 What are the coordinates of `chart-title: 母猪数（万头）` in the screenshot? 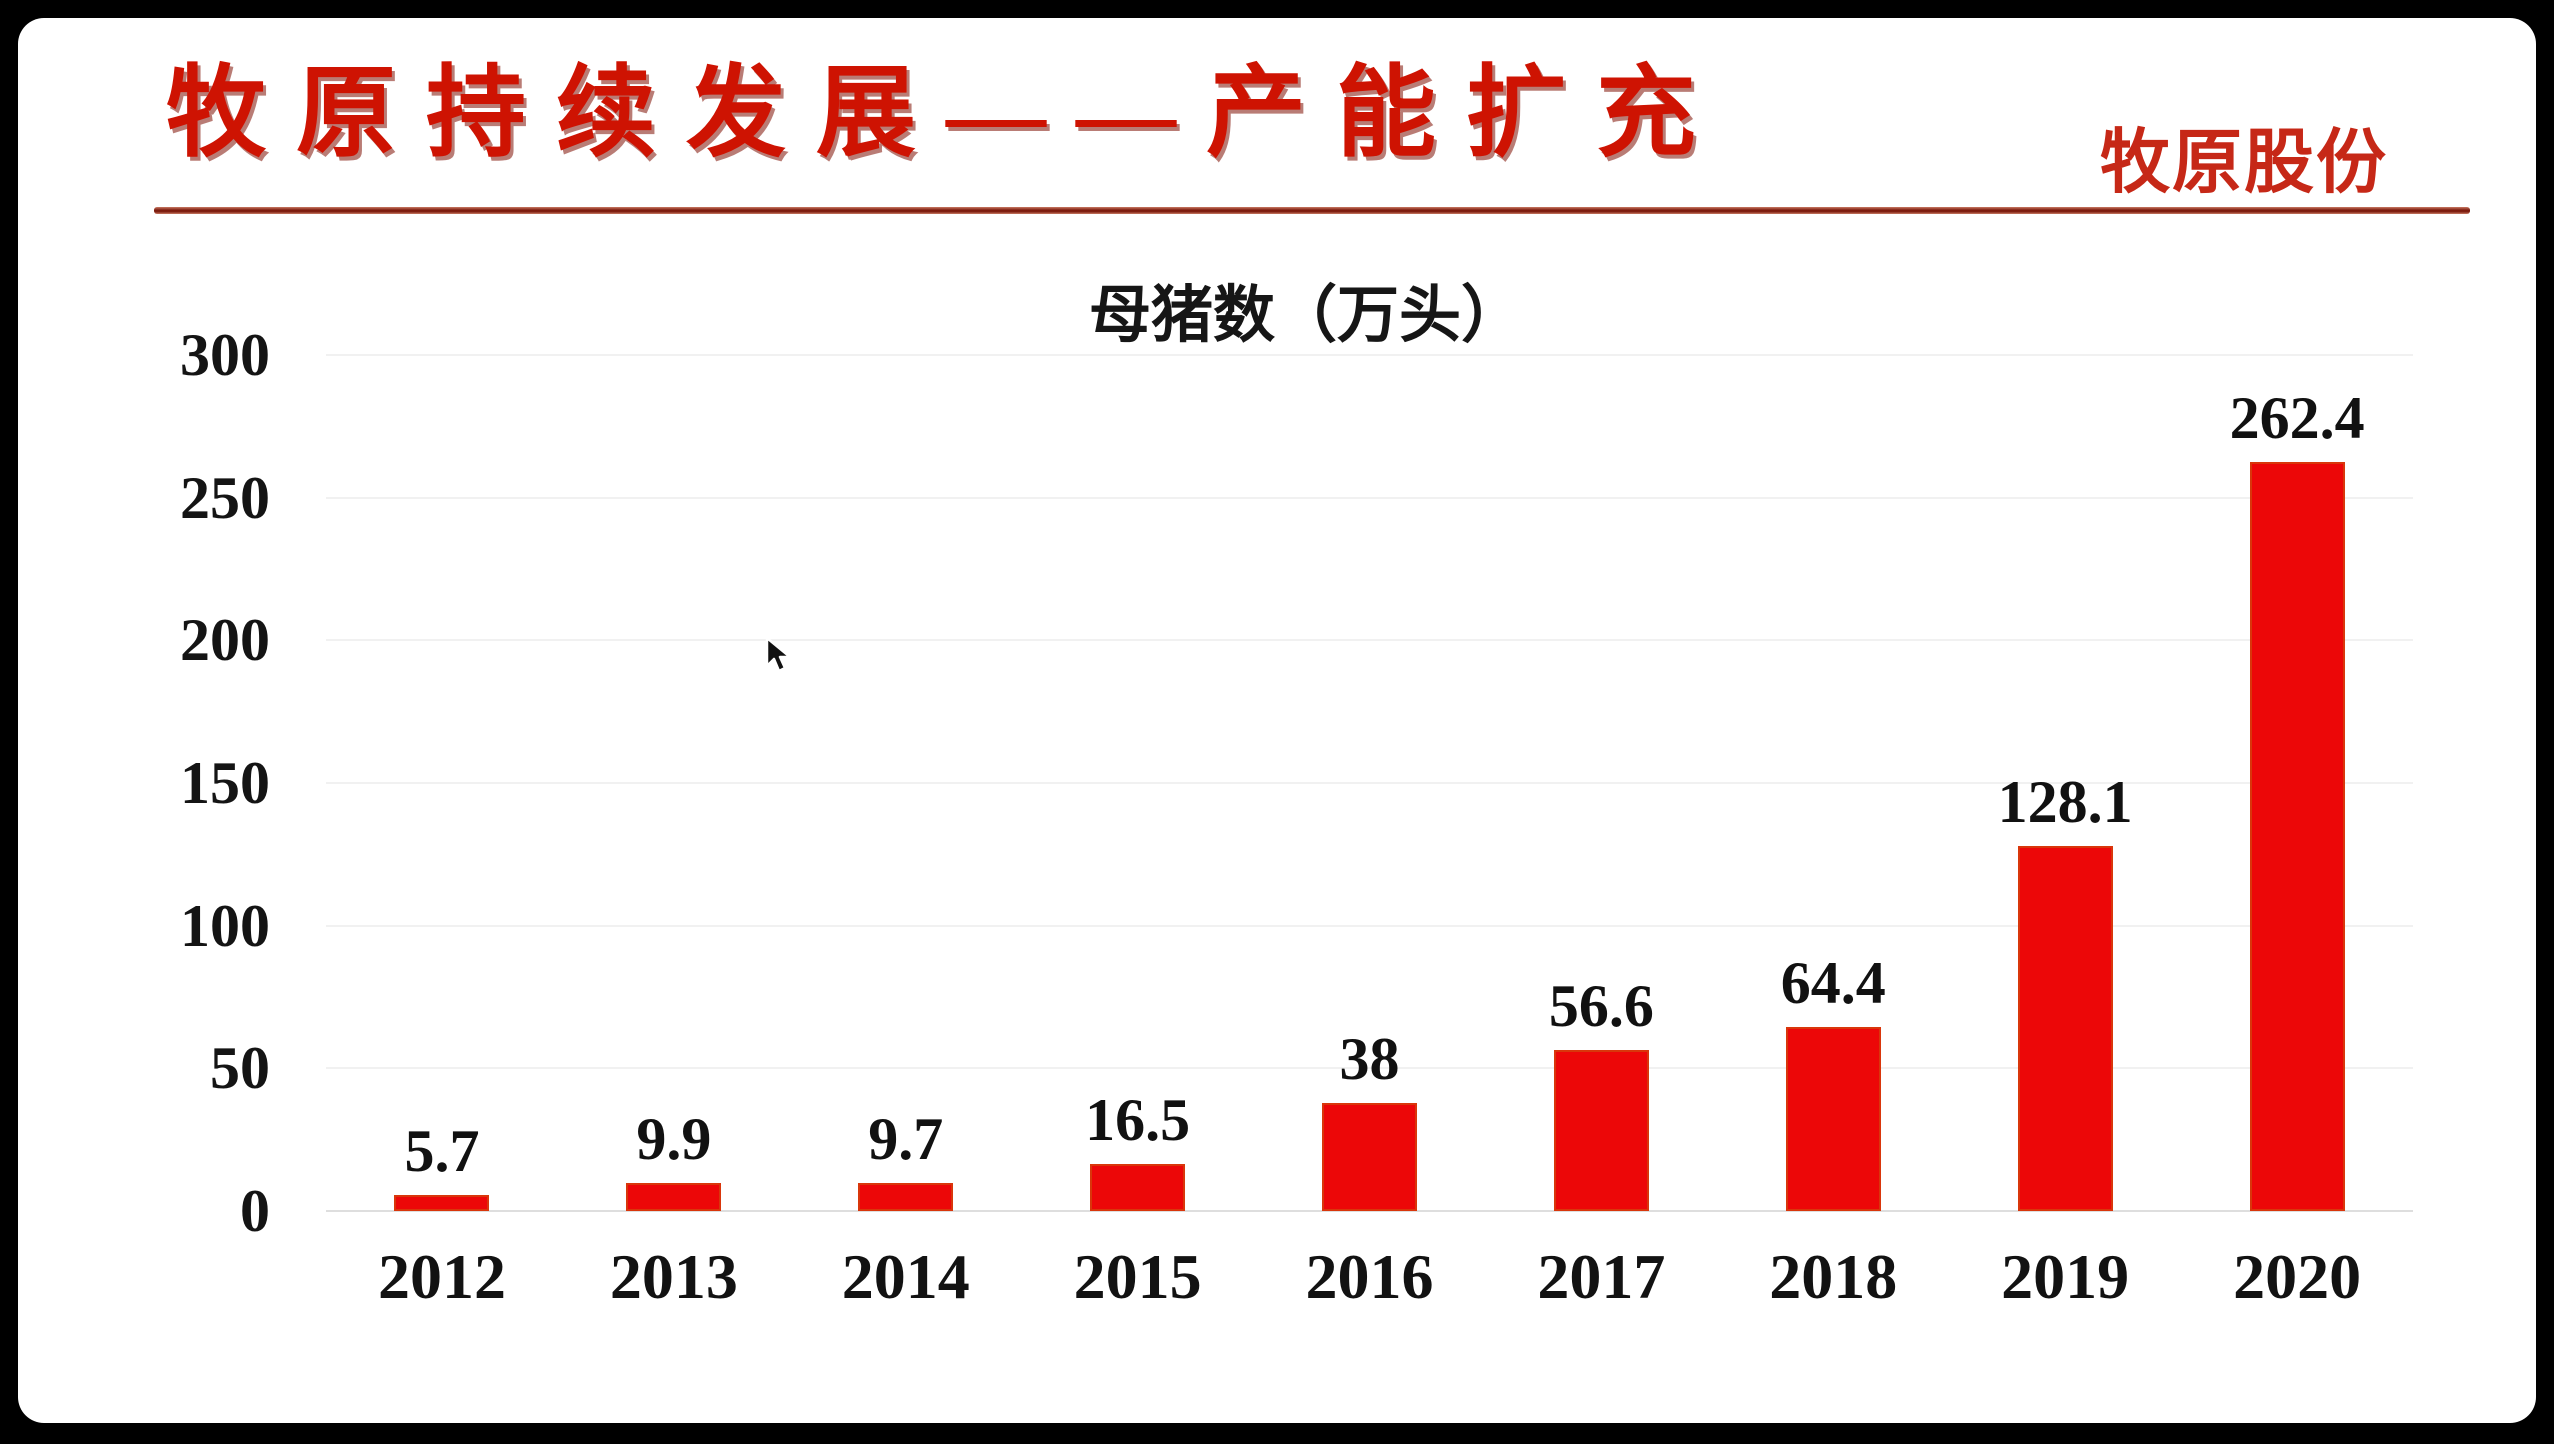 It's located at (1306, 316).